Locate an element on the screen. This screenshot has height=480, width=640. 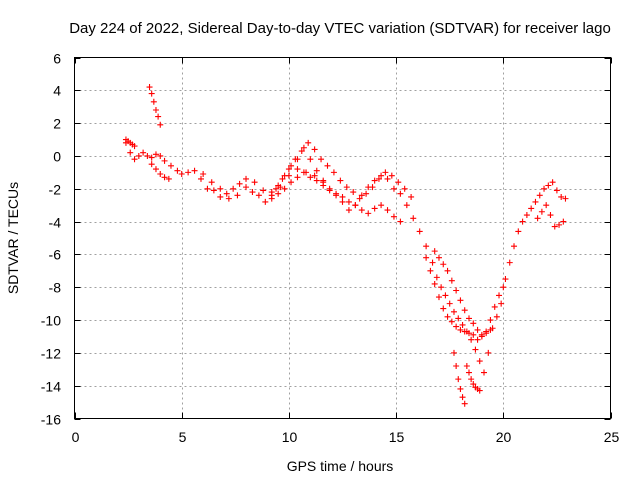
series-storm-branch-a is located at coordinates (458, 298).